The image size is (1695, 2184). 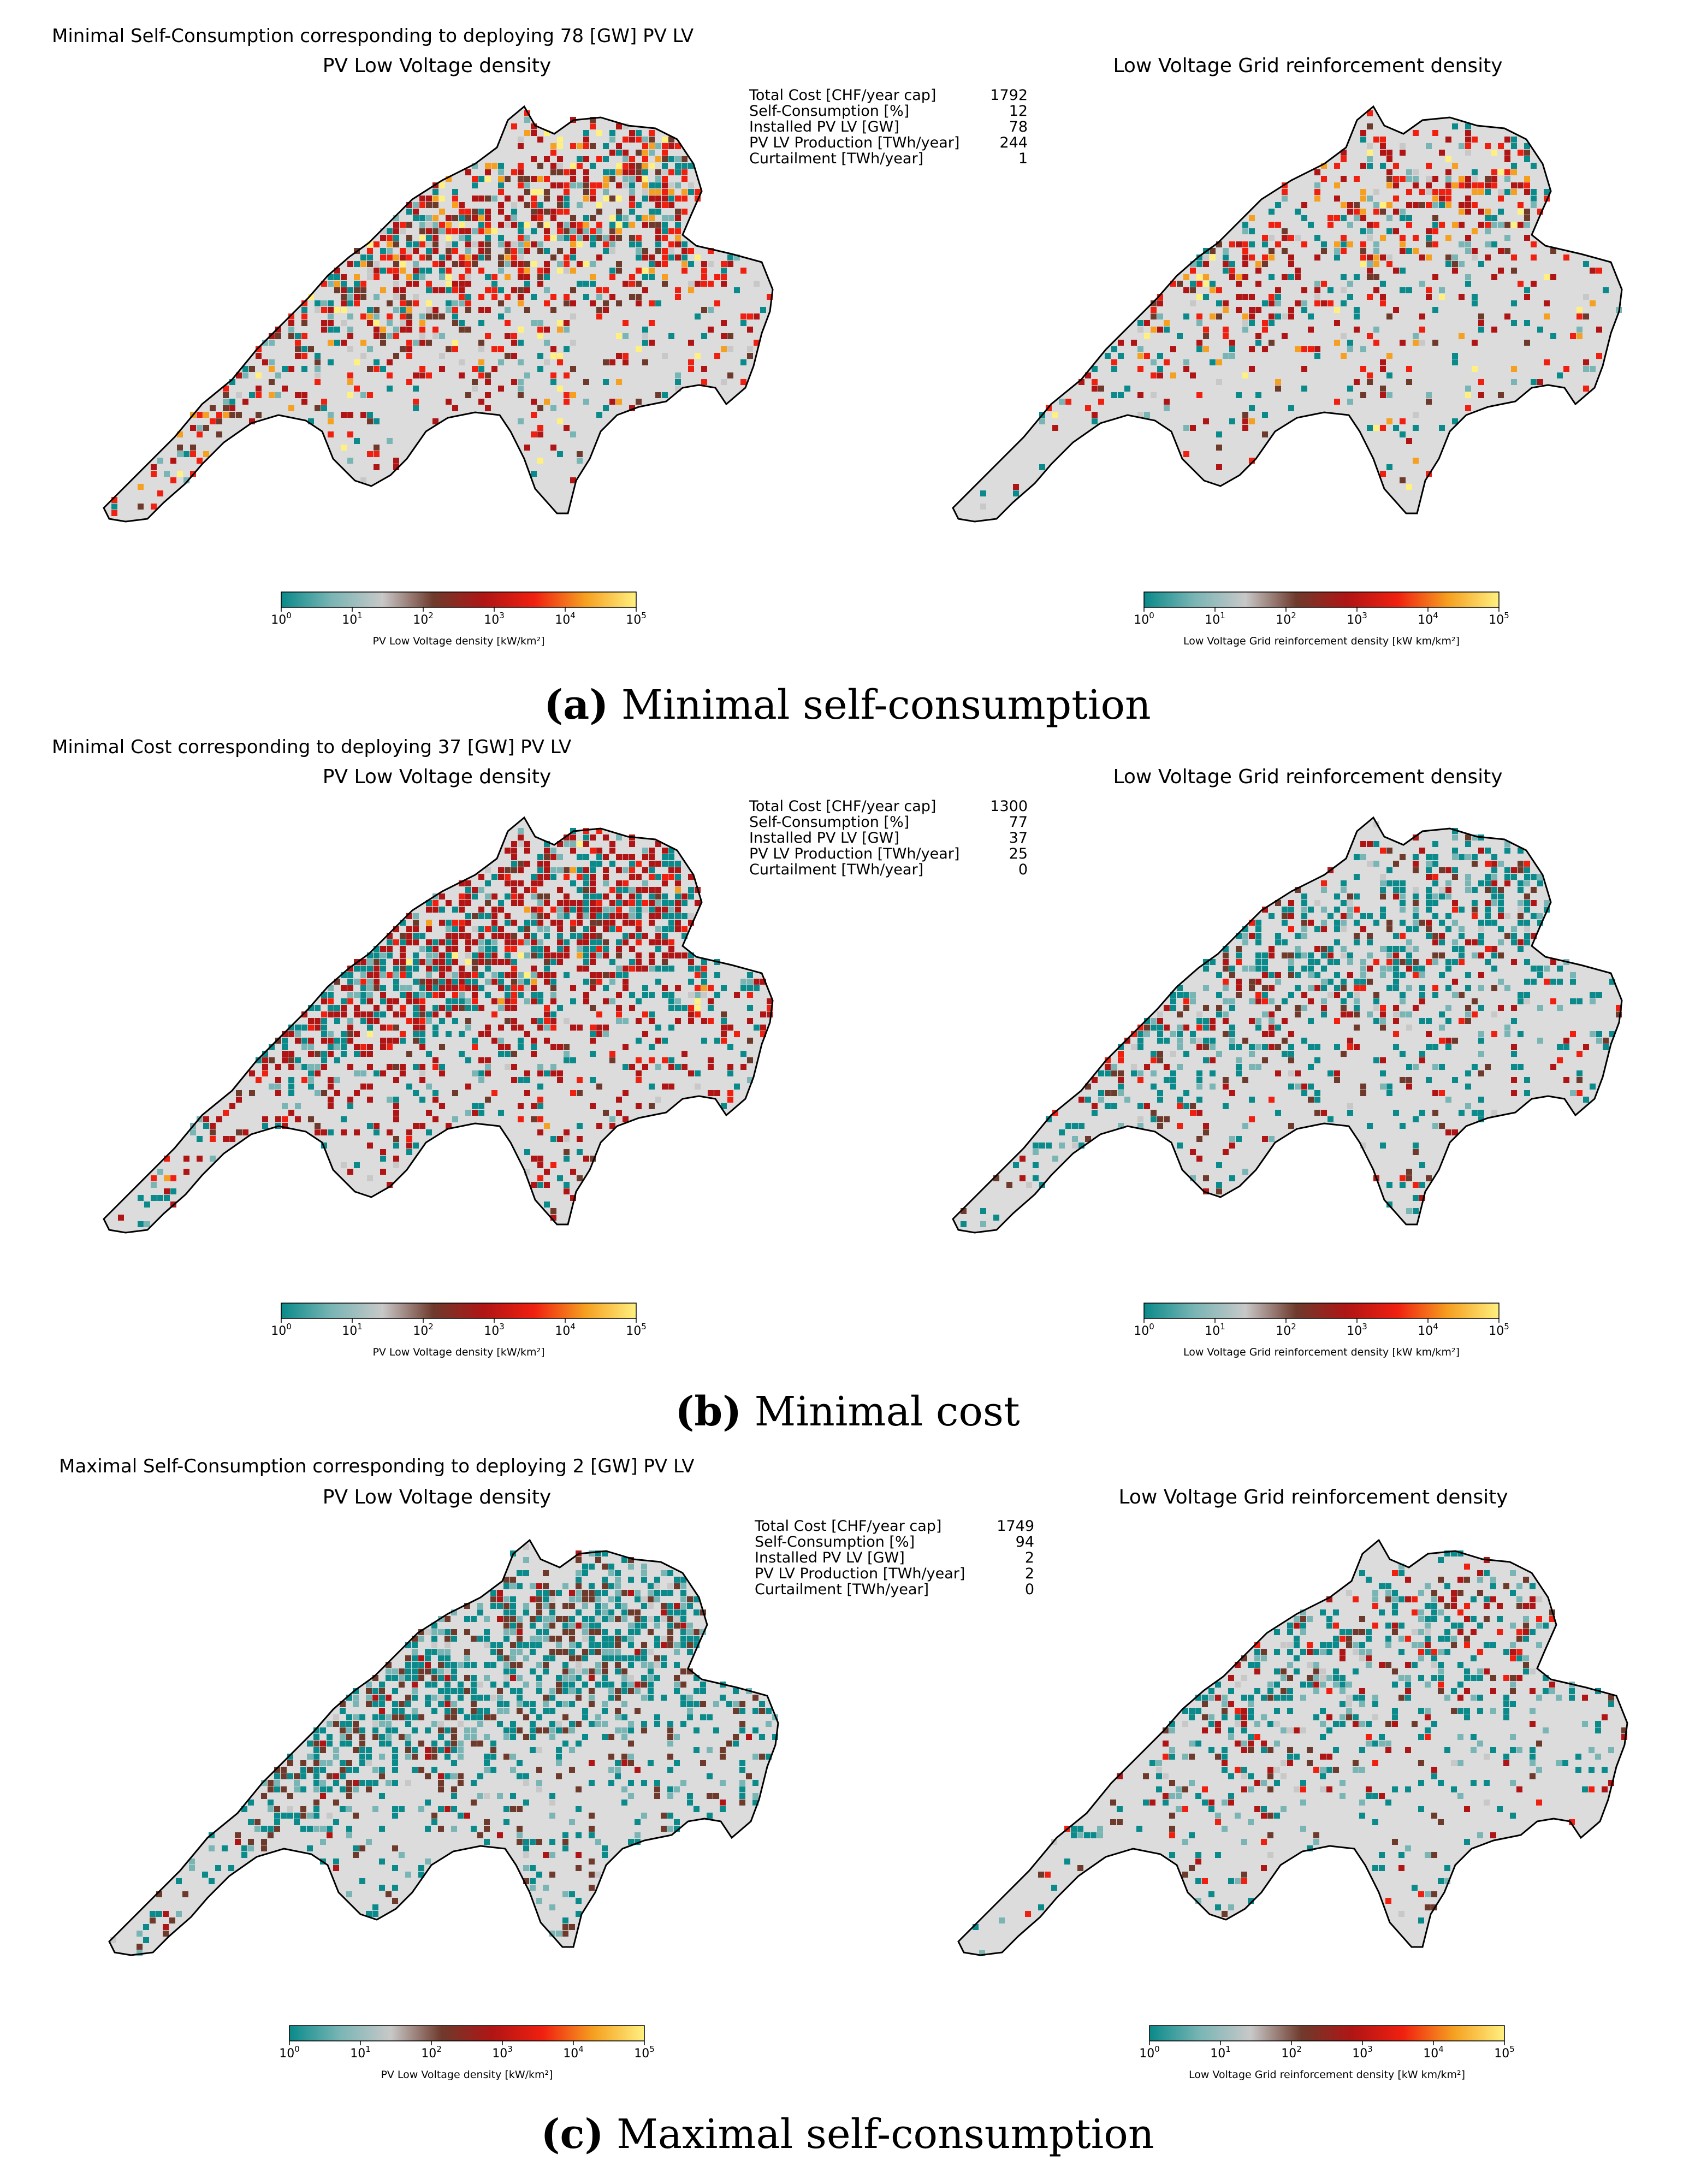 I want to click on colorbar-gradient, so click(x=459, y=599).